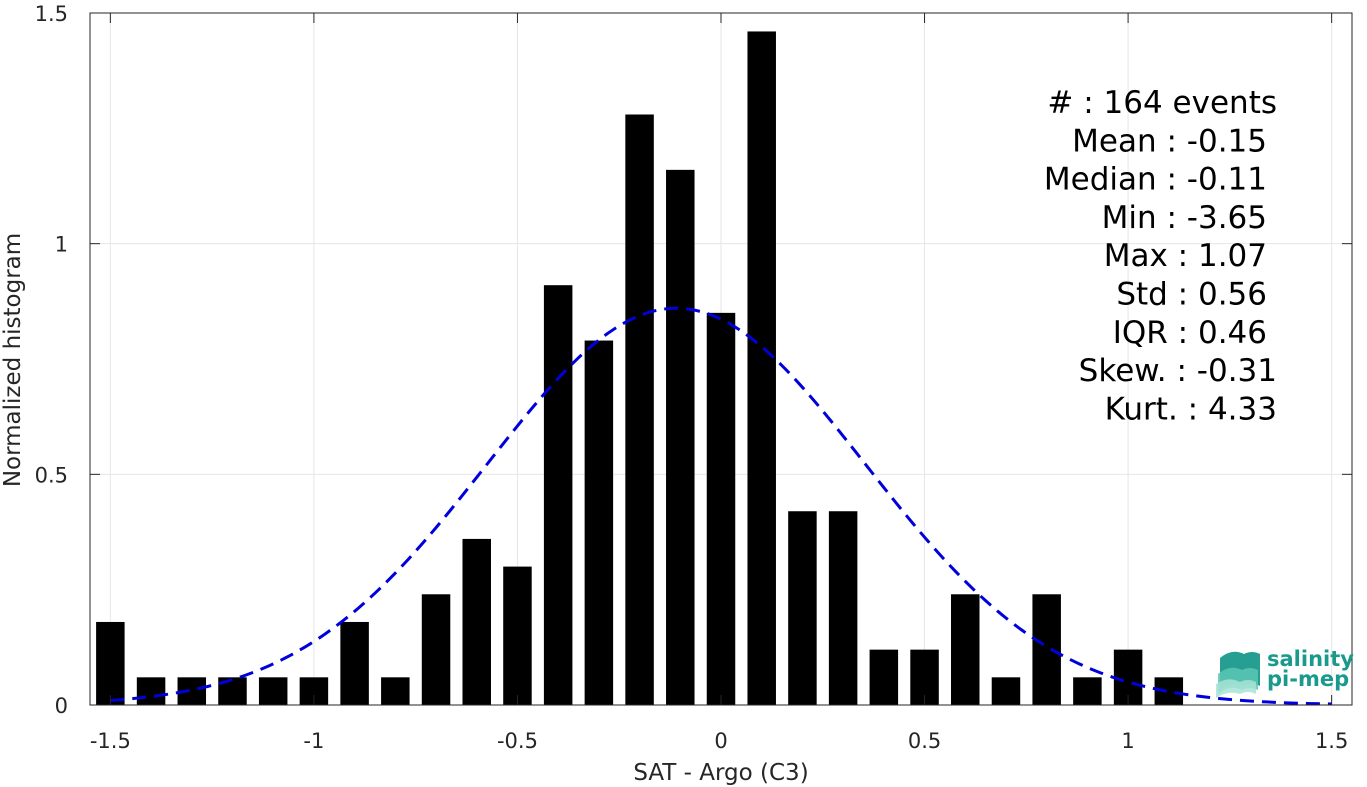 This screenshot has width=1367, height=787. I want to click on x-tick-label: 0, so click(720, 741).